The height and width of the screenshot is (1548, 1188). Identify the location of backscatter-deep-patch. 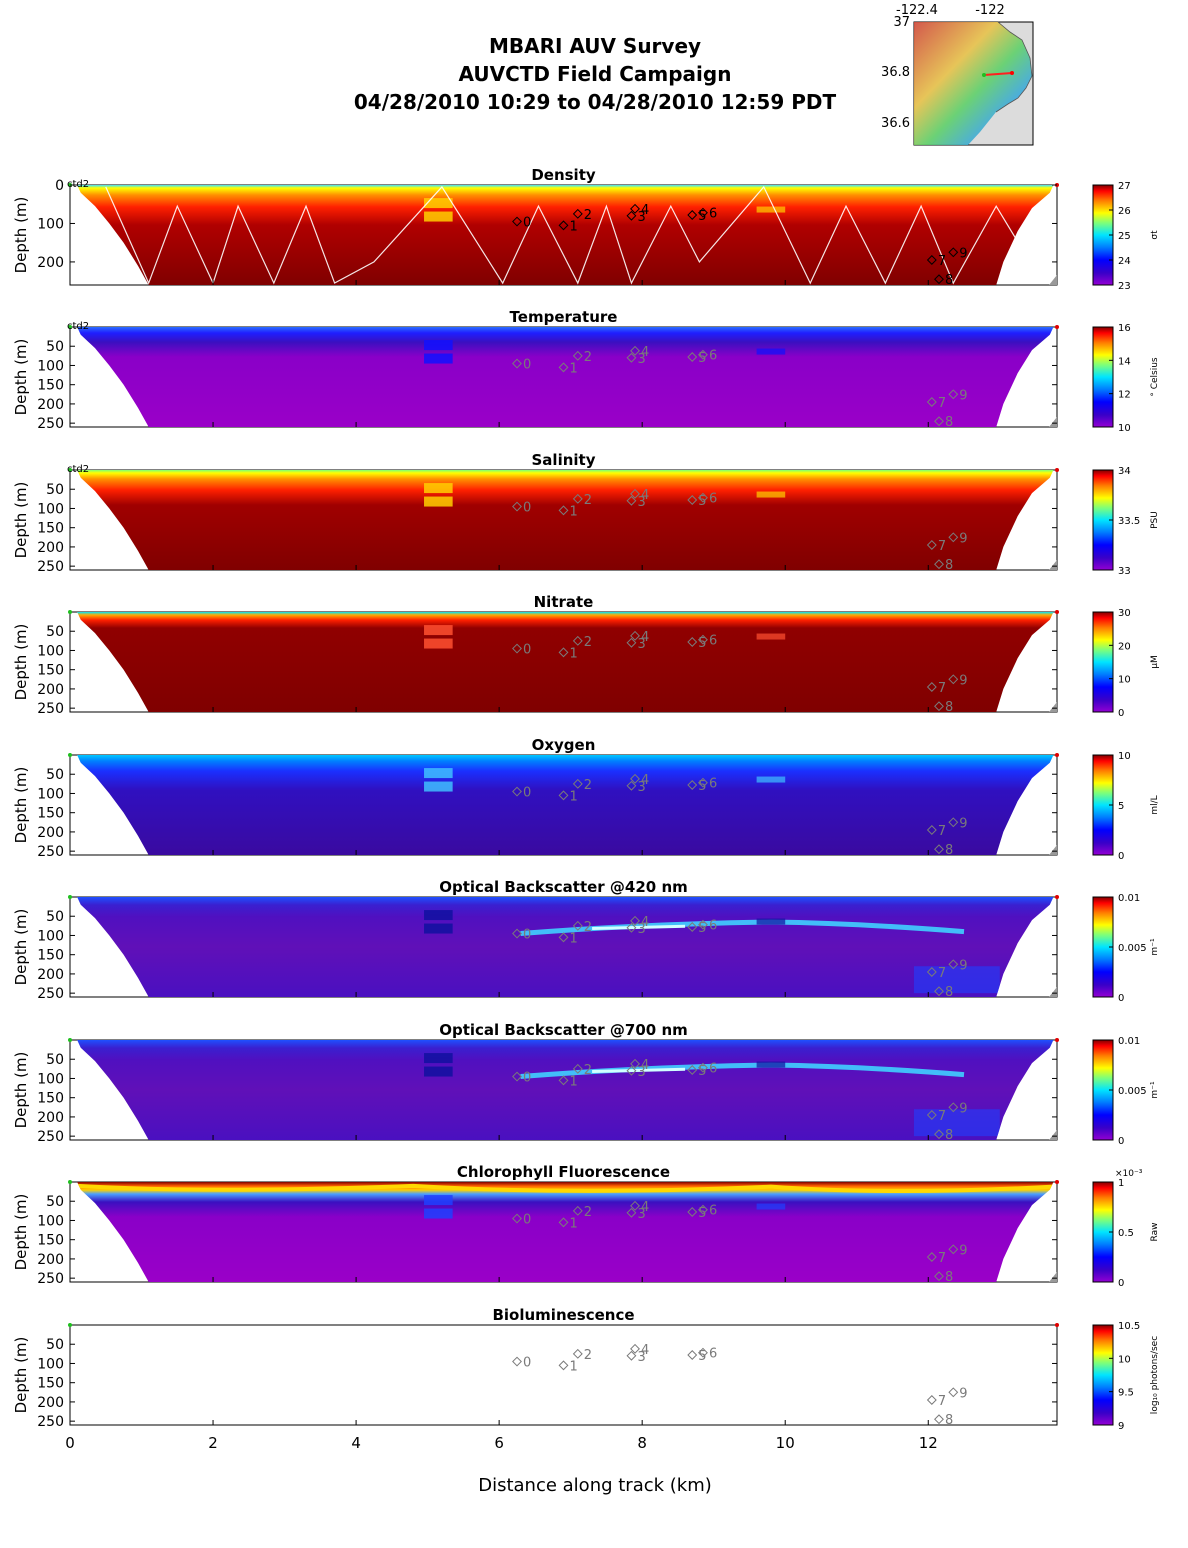
(956, 1123).